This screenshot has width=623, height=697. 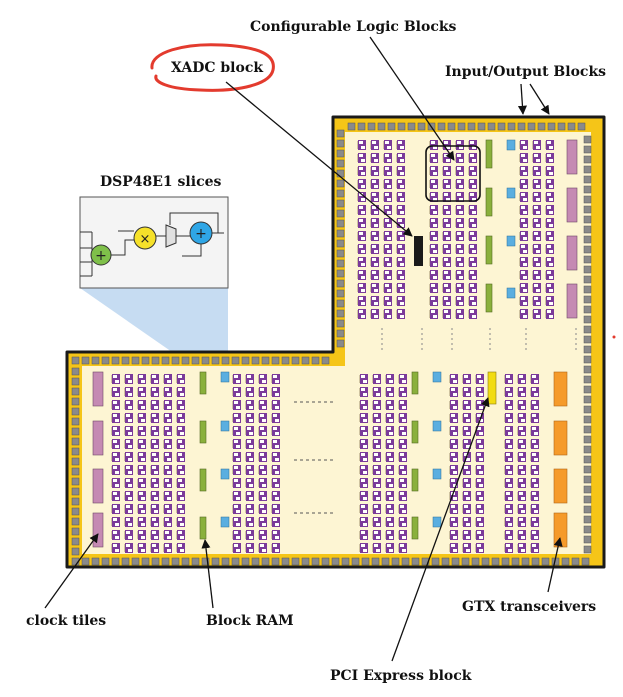 I want to click on bram-block, so click(x=489, y=298).